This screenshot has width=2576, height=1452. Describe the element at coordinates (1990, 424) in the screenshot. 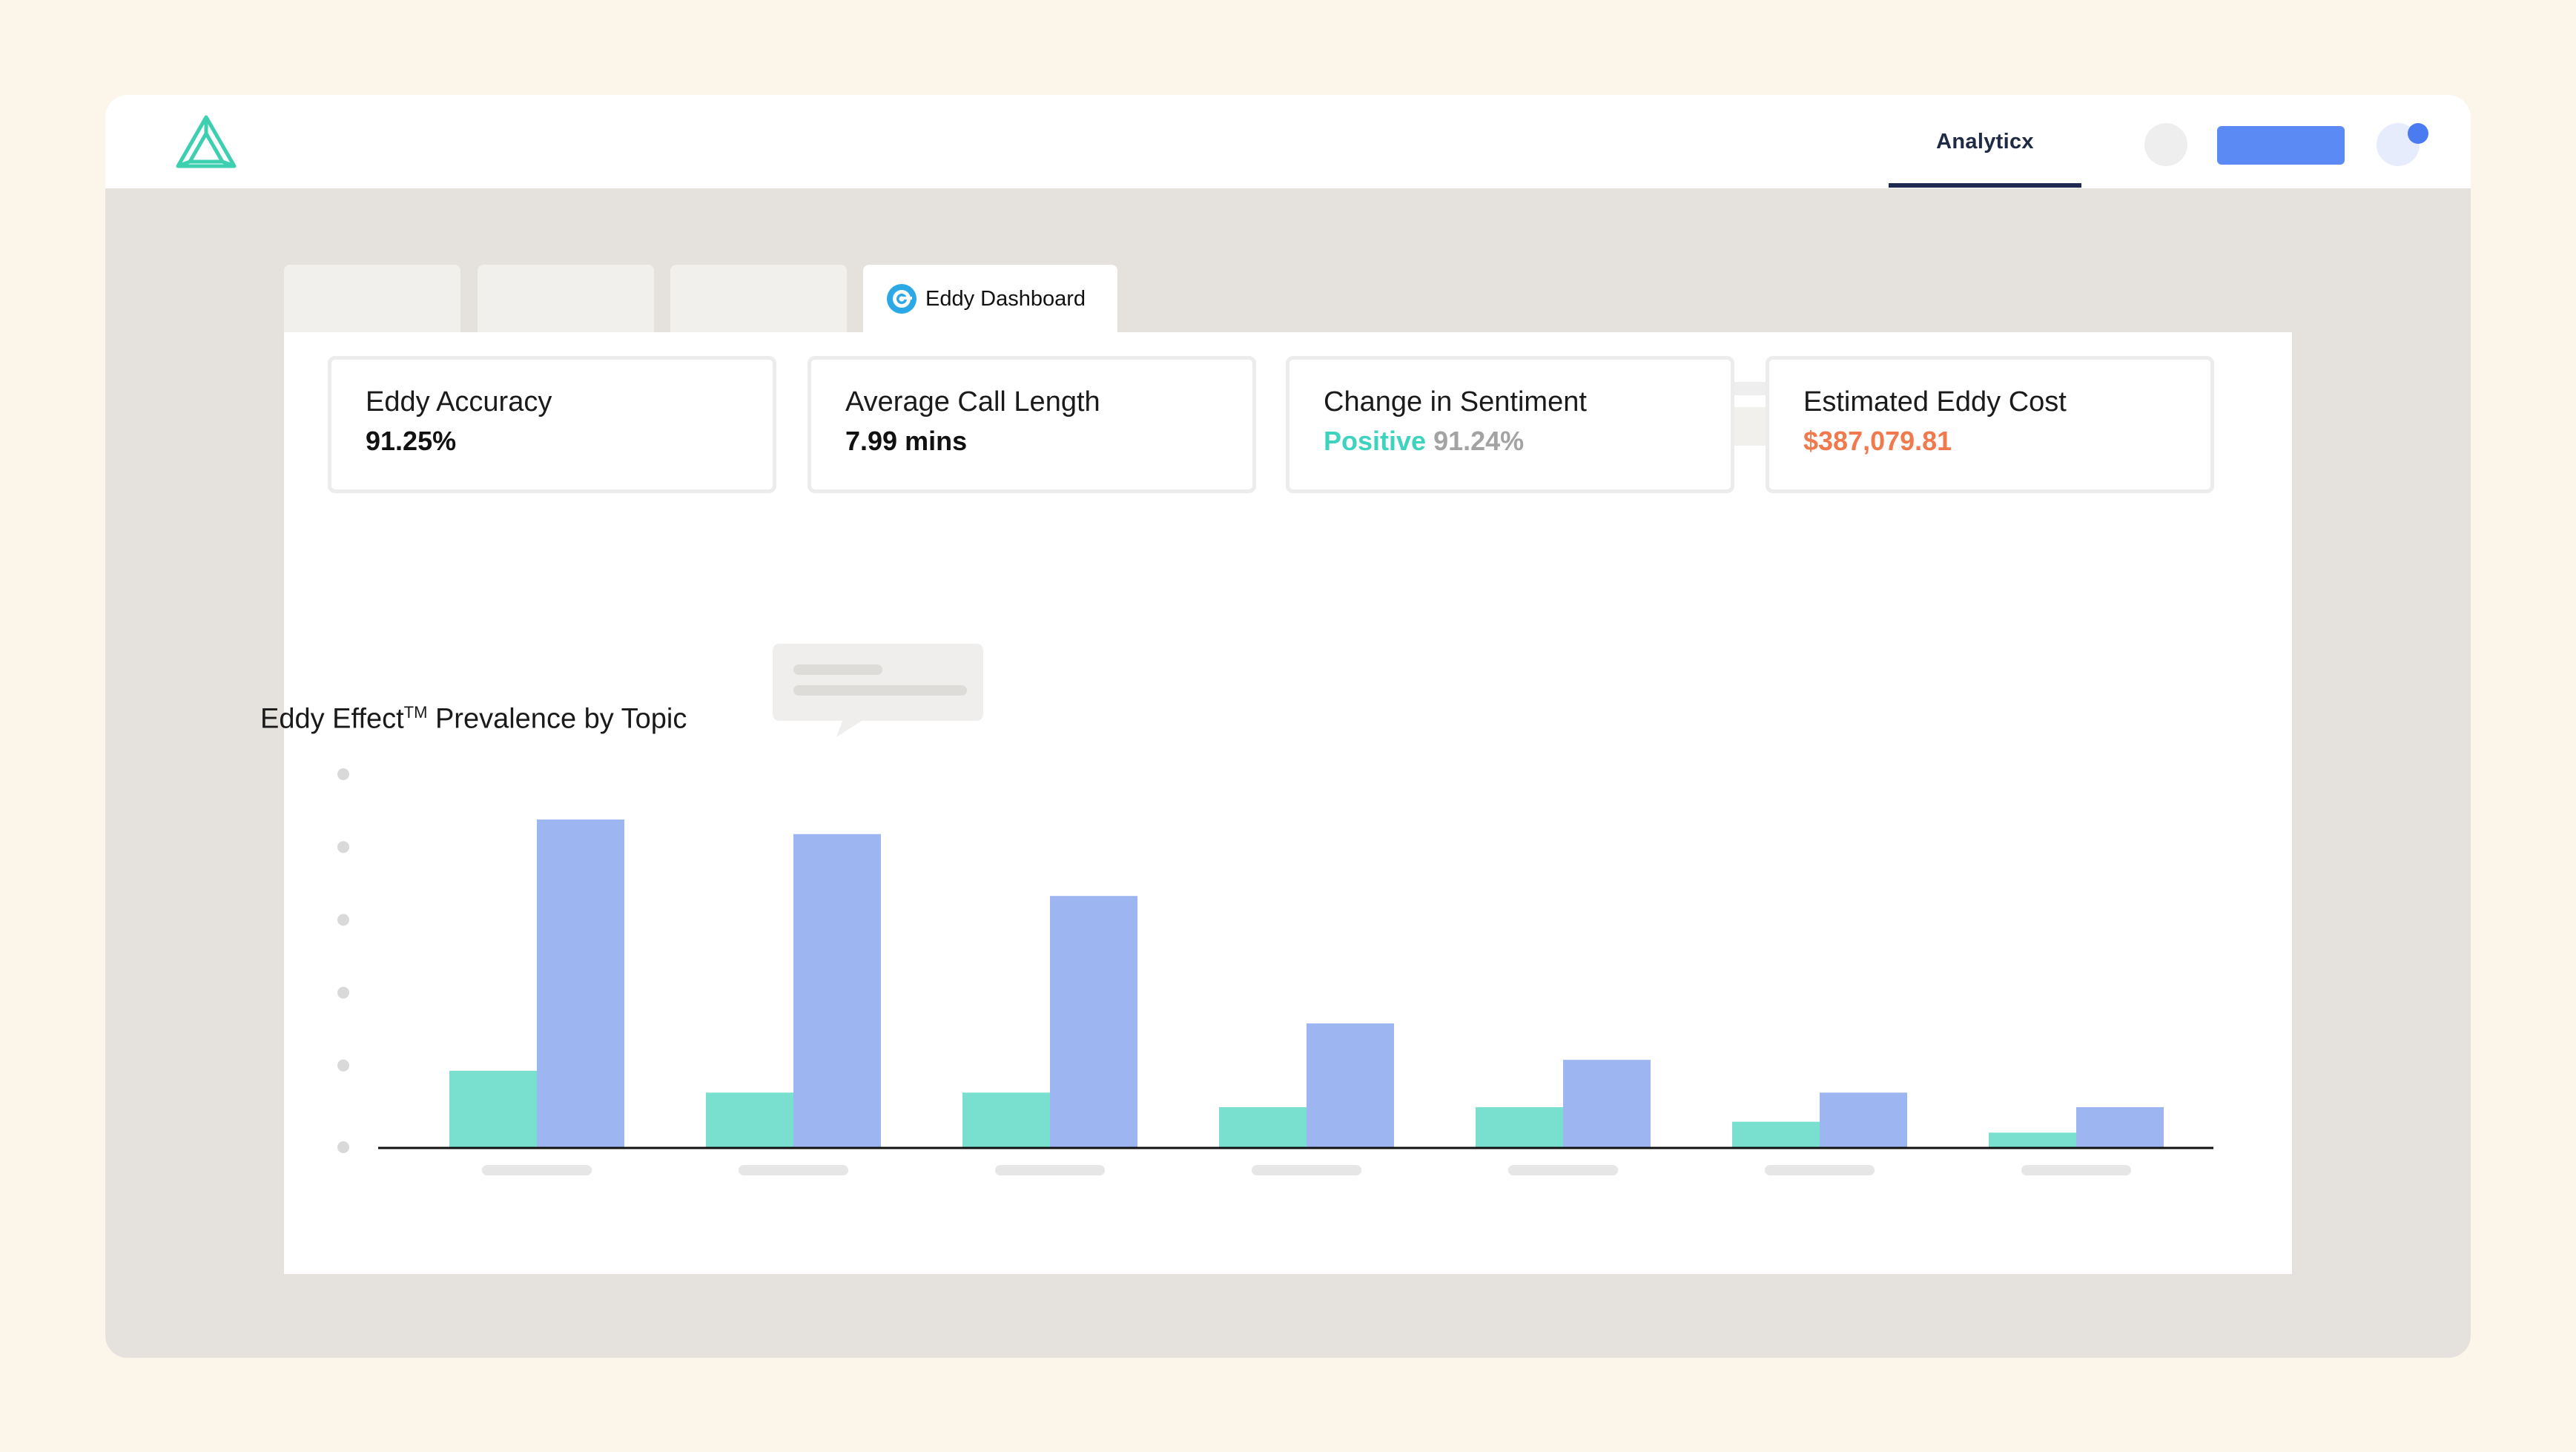

I see `metric-card-cost: Estimated Eddy Cost $387,079.81` at that location.